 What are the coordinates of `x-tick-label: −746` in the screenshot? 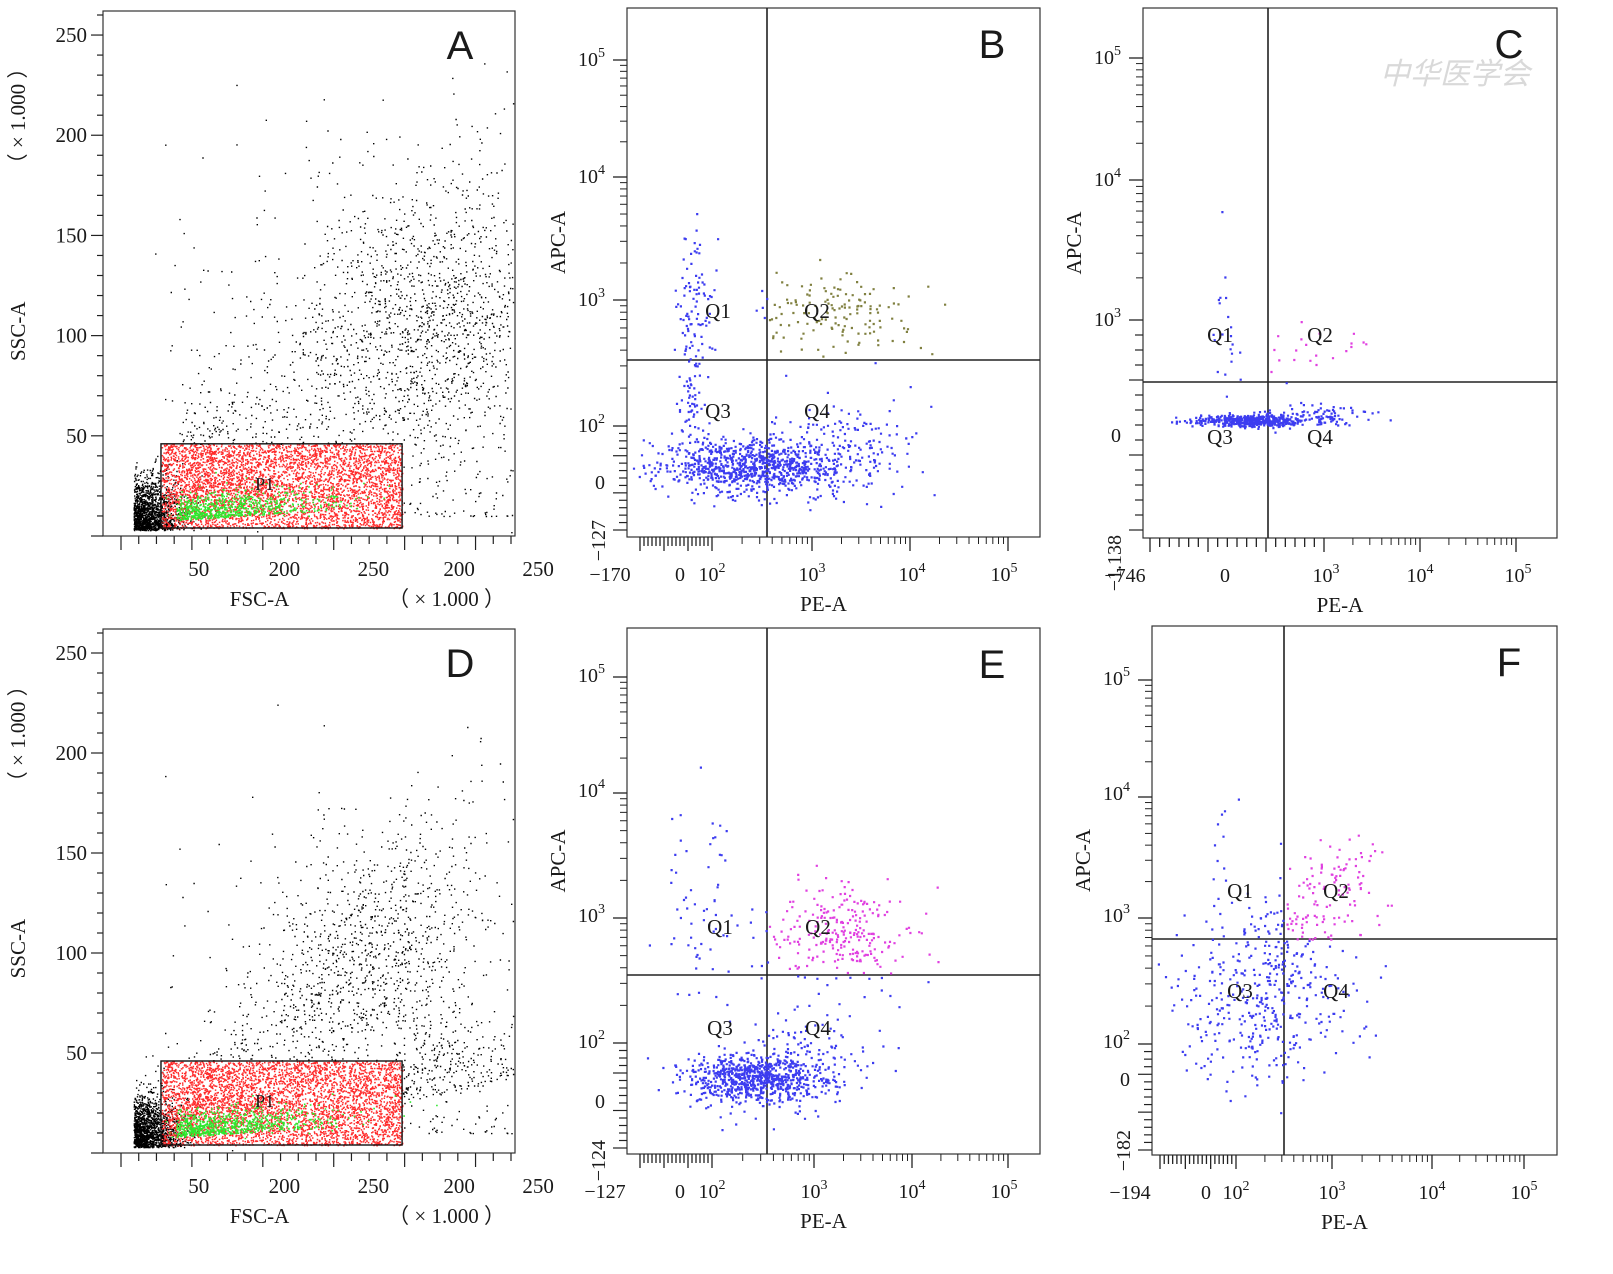 It's located at (1124, 576).